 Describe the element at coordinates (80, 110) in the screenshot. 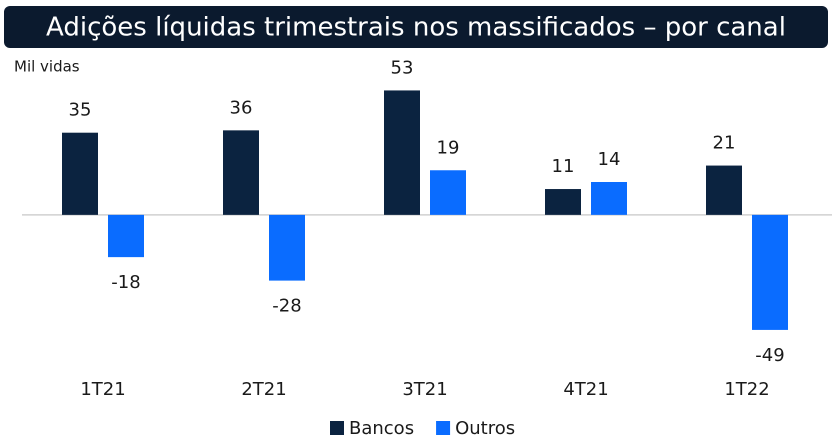

I see `data-label: 35` at that location.